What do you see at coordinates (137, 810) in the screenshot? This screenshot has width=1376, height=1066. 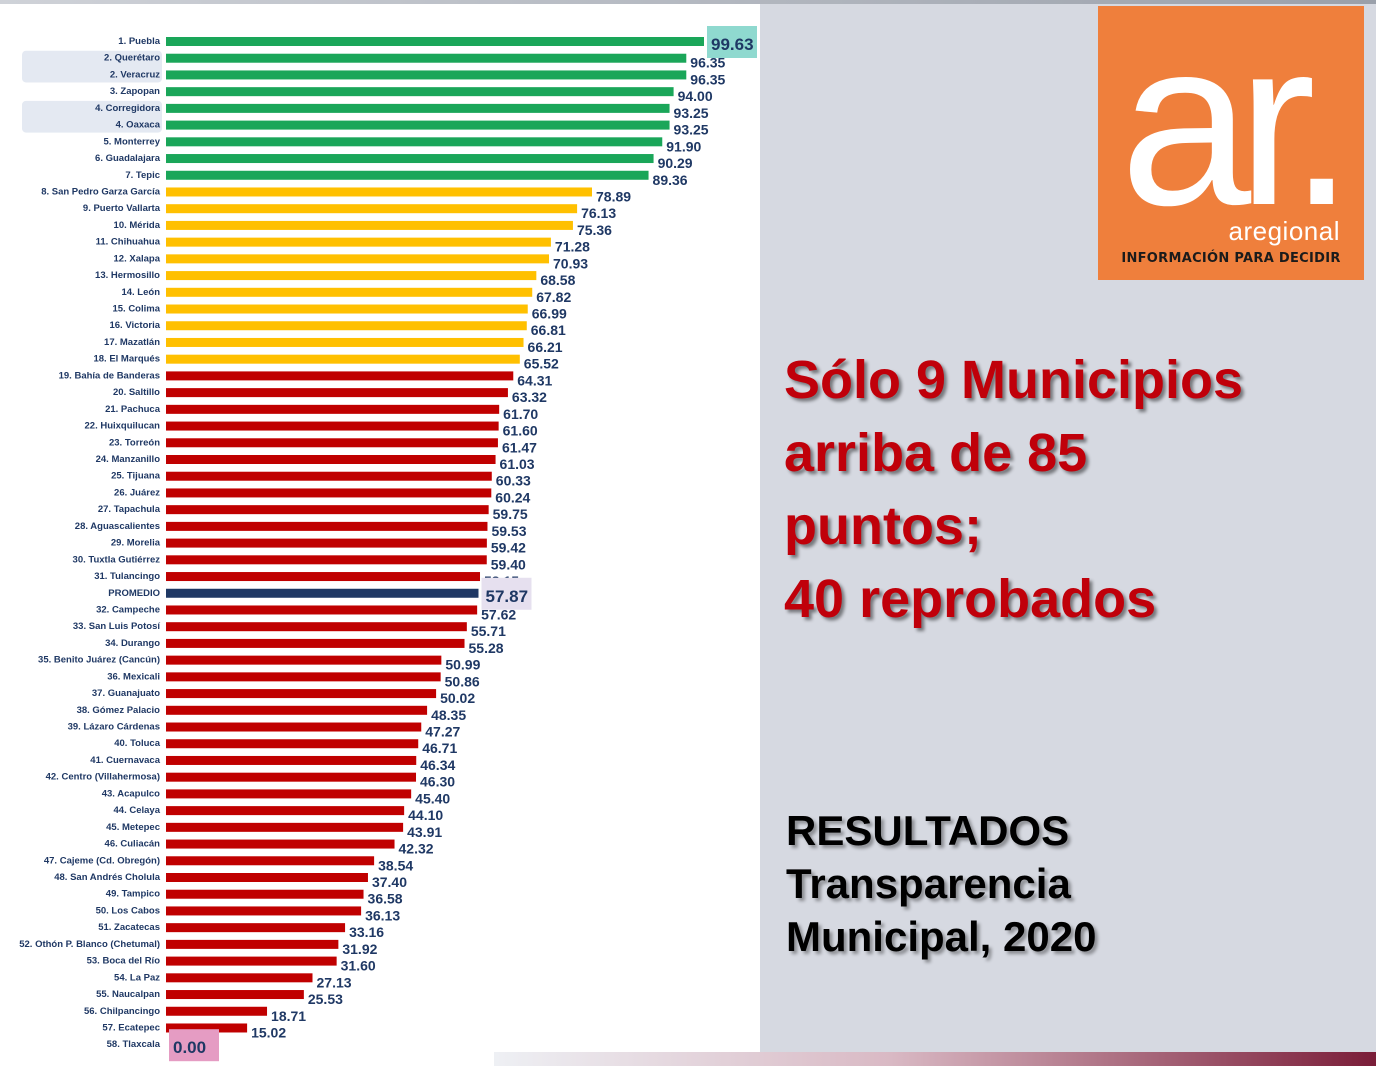 I see `category-label: 44. Celaya` at bounding box center [137, 810].